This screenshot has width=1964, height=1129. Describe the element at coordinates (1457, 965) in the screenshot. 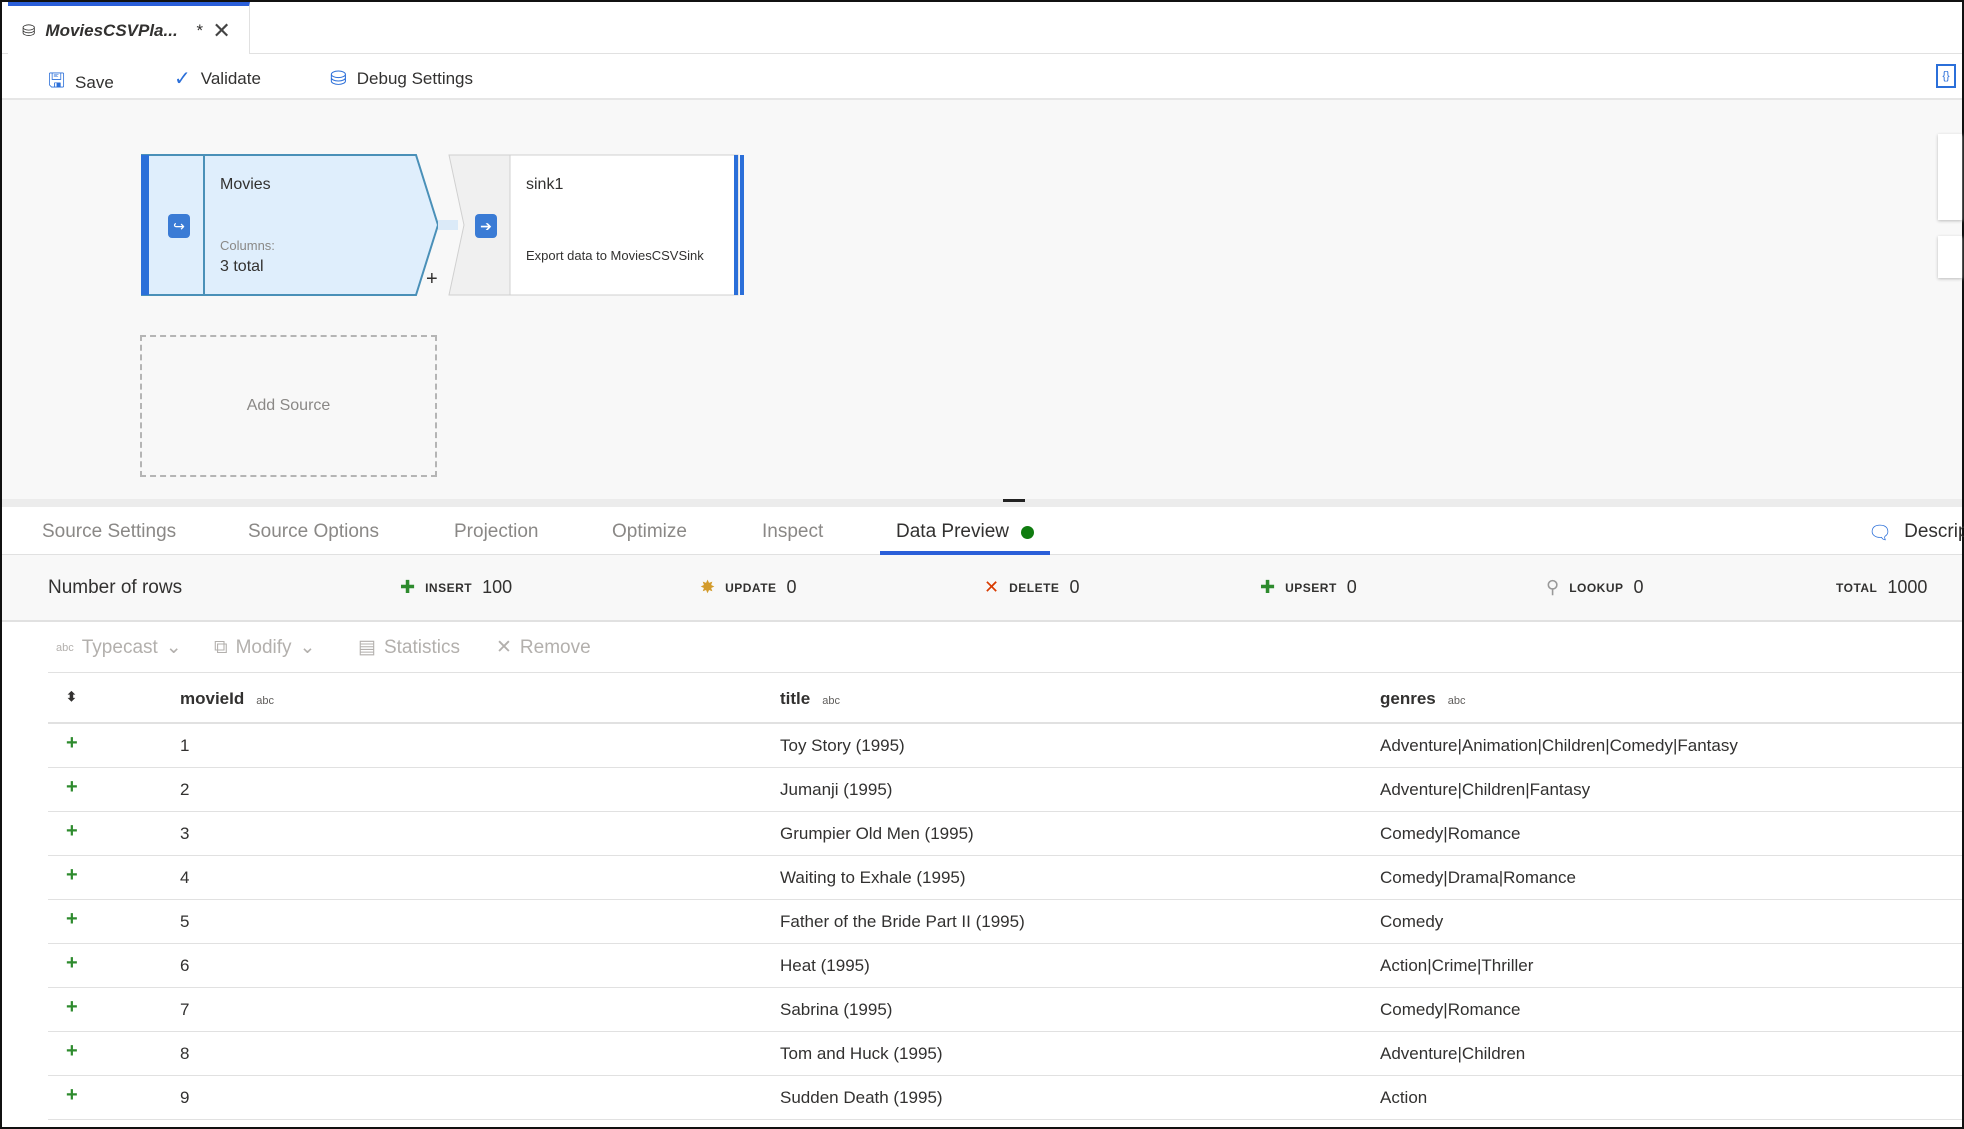

I see `cell-genres: Action|Crime|Thriller` at that location.